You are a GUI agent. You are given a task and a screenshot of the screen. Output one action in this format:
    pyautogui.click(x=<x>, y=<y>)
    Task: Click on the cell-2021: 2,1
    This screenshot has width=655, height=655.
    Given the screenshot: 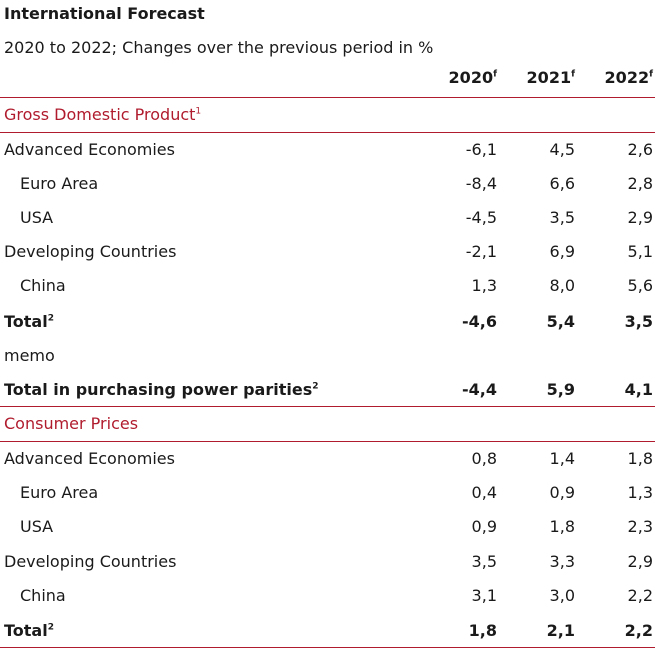 What is the action you would take?
    pyautogui.click(x=560, y=630)
    